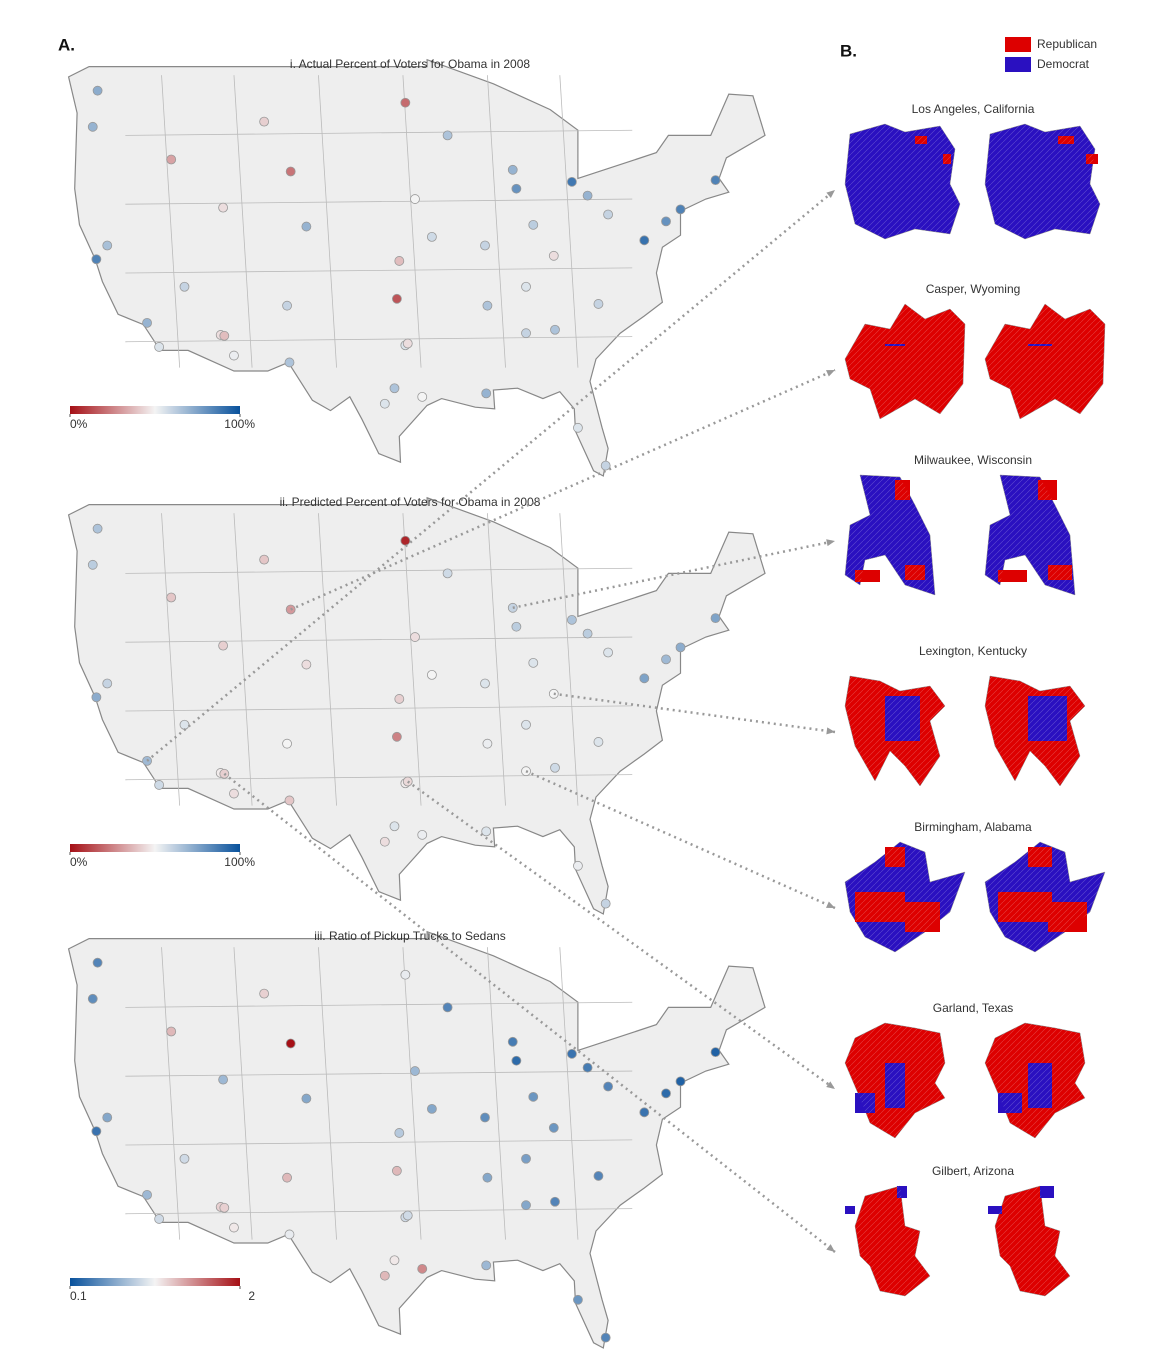 The width and height of the screenshot is (1152, 1372). Describe the element at coordinates (973, 827) in the screenshot. I see `city-title: Birmingham, Alabama` at that location.